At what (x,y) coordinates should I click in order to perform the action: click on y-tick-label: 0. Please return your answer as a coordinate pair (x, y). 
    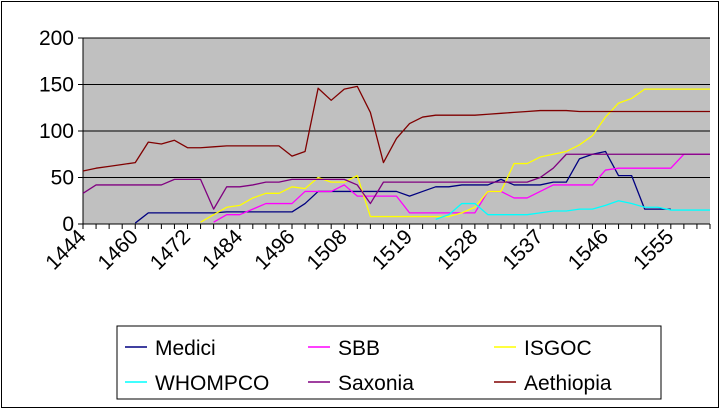
    Looking at the image, I should click on (68, 224).